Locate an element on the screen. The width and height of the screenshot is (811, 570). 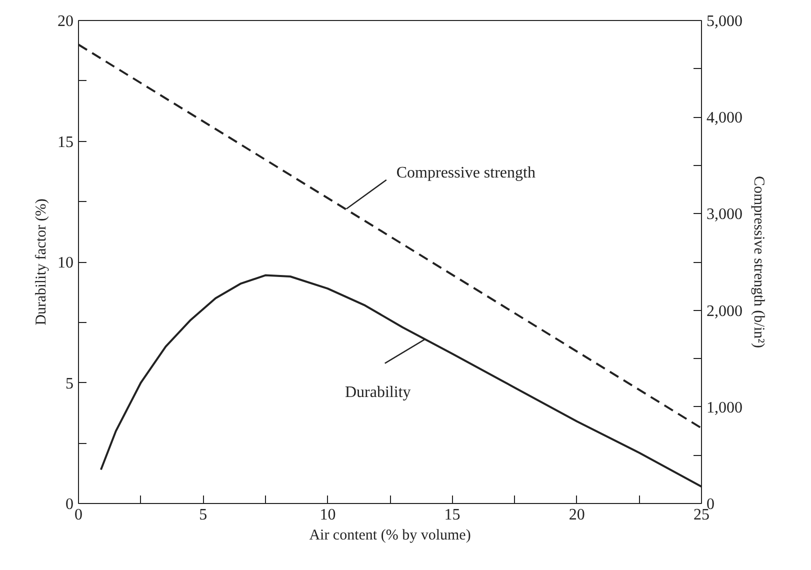
annotation: Durability is located at coordinates (378, 392).